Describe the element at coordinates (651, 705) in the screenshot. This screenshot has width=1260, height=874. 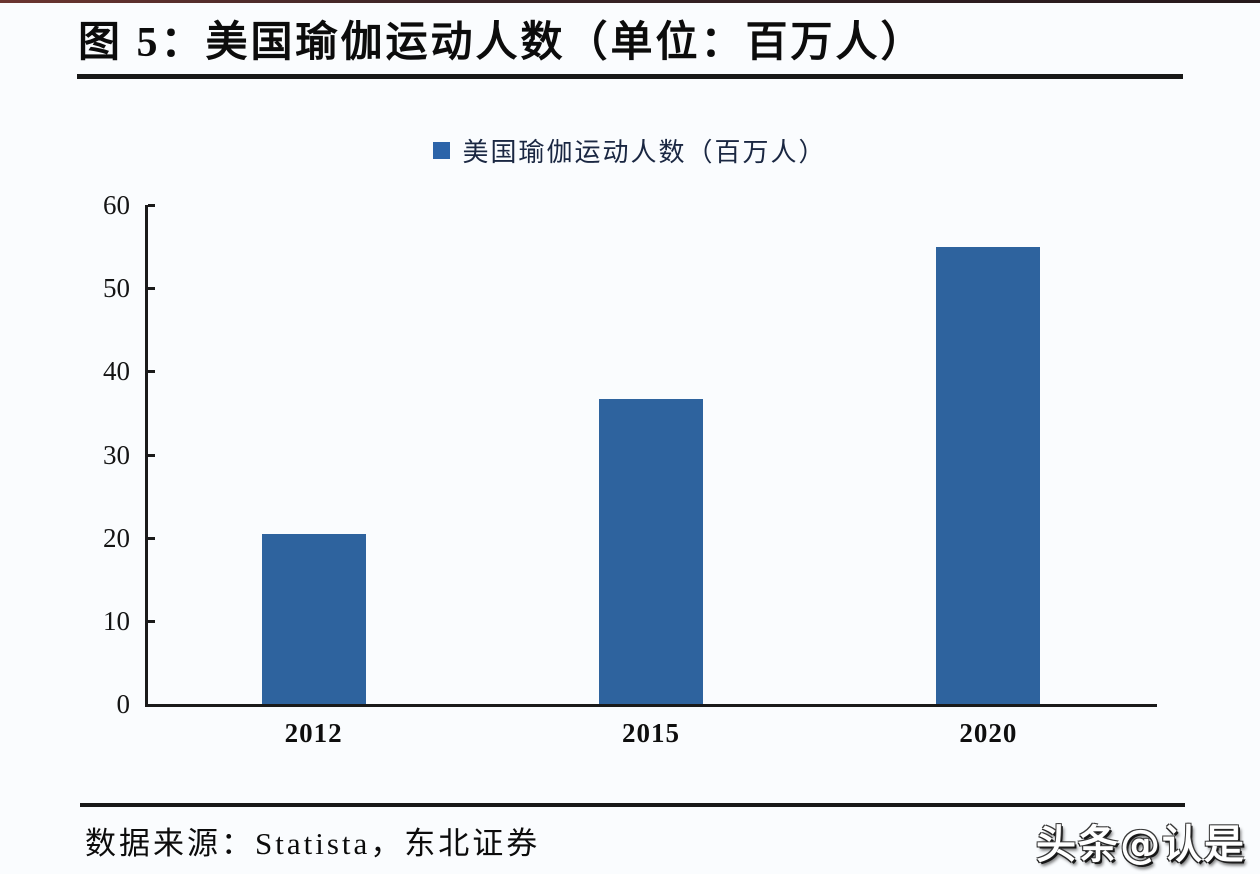
I see `x-axis-line` at that location.